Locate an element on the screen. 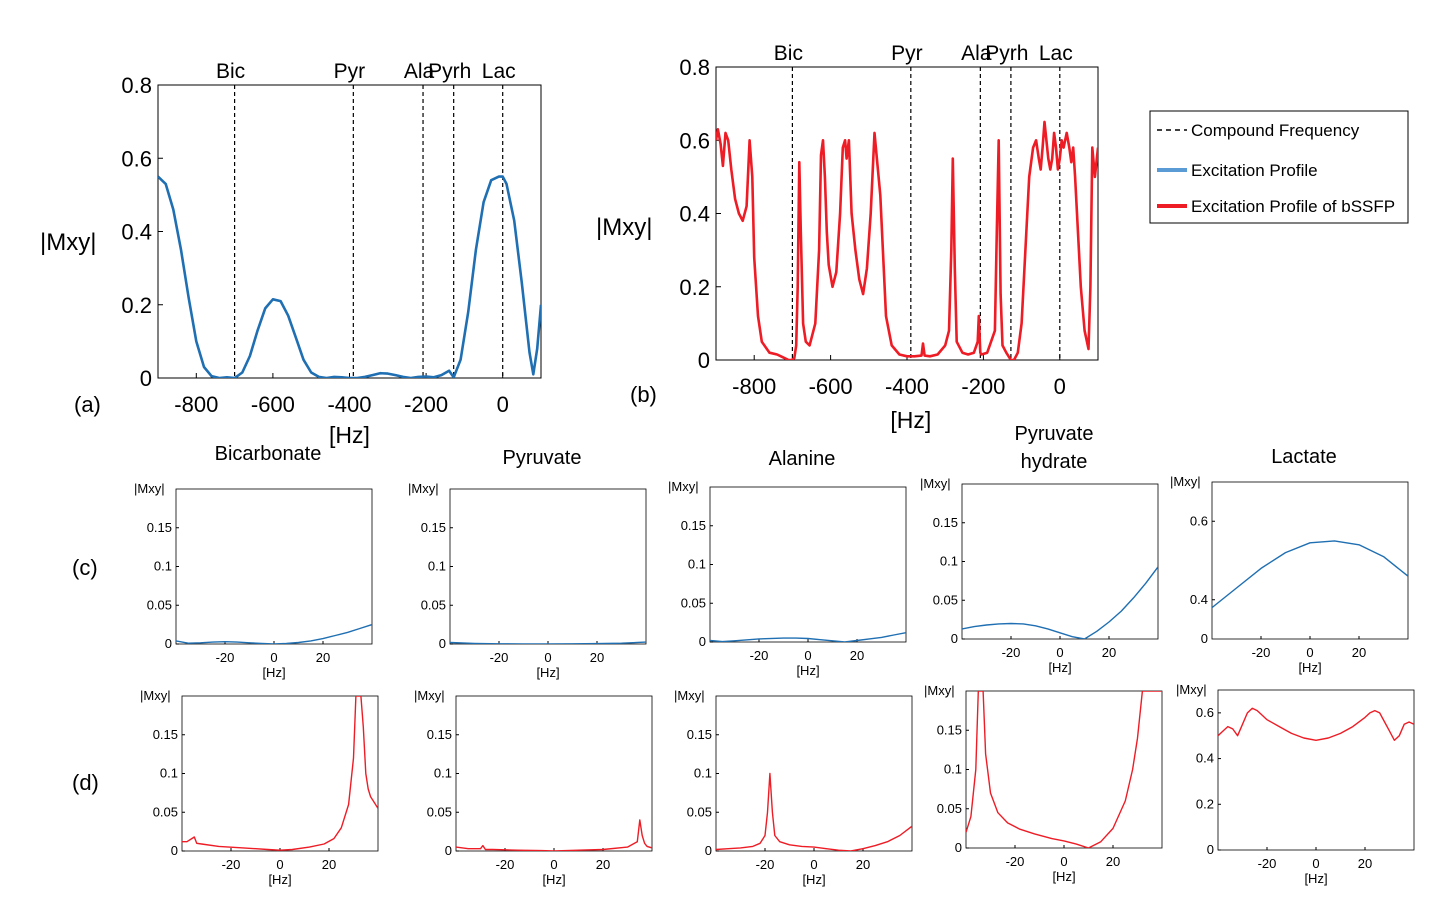 The image size is (1452, 918). panel-label: (a) is located at coordinates (87, 404).